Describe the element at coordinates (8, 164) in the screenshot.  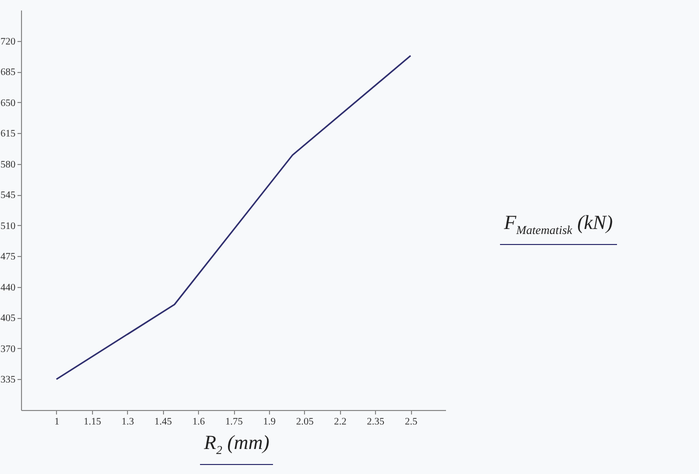
I see `y-tick-label: 580` at that location.